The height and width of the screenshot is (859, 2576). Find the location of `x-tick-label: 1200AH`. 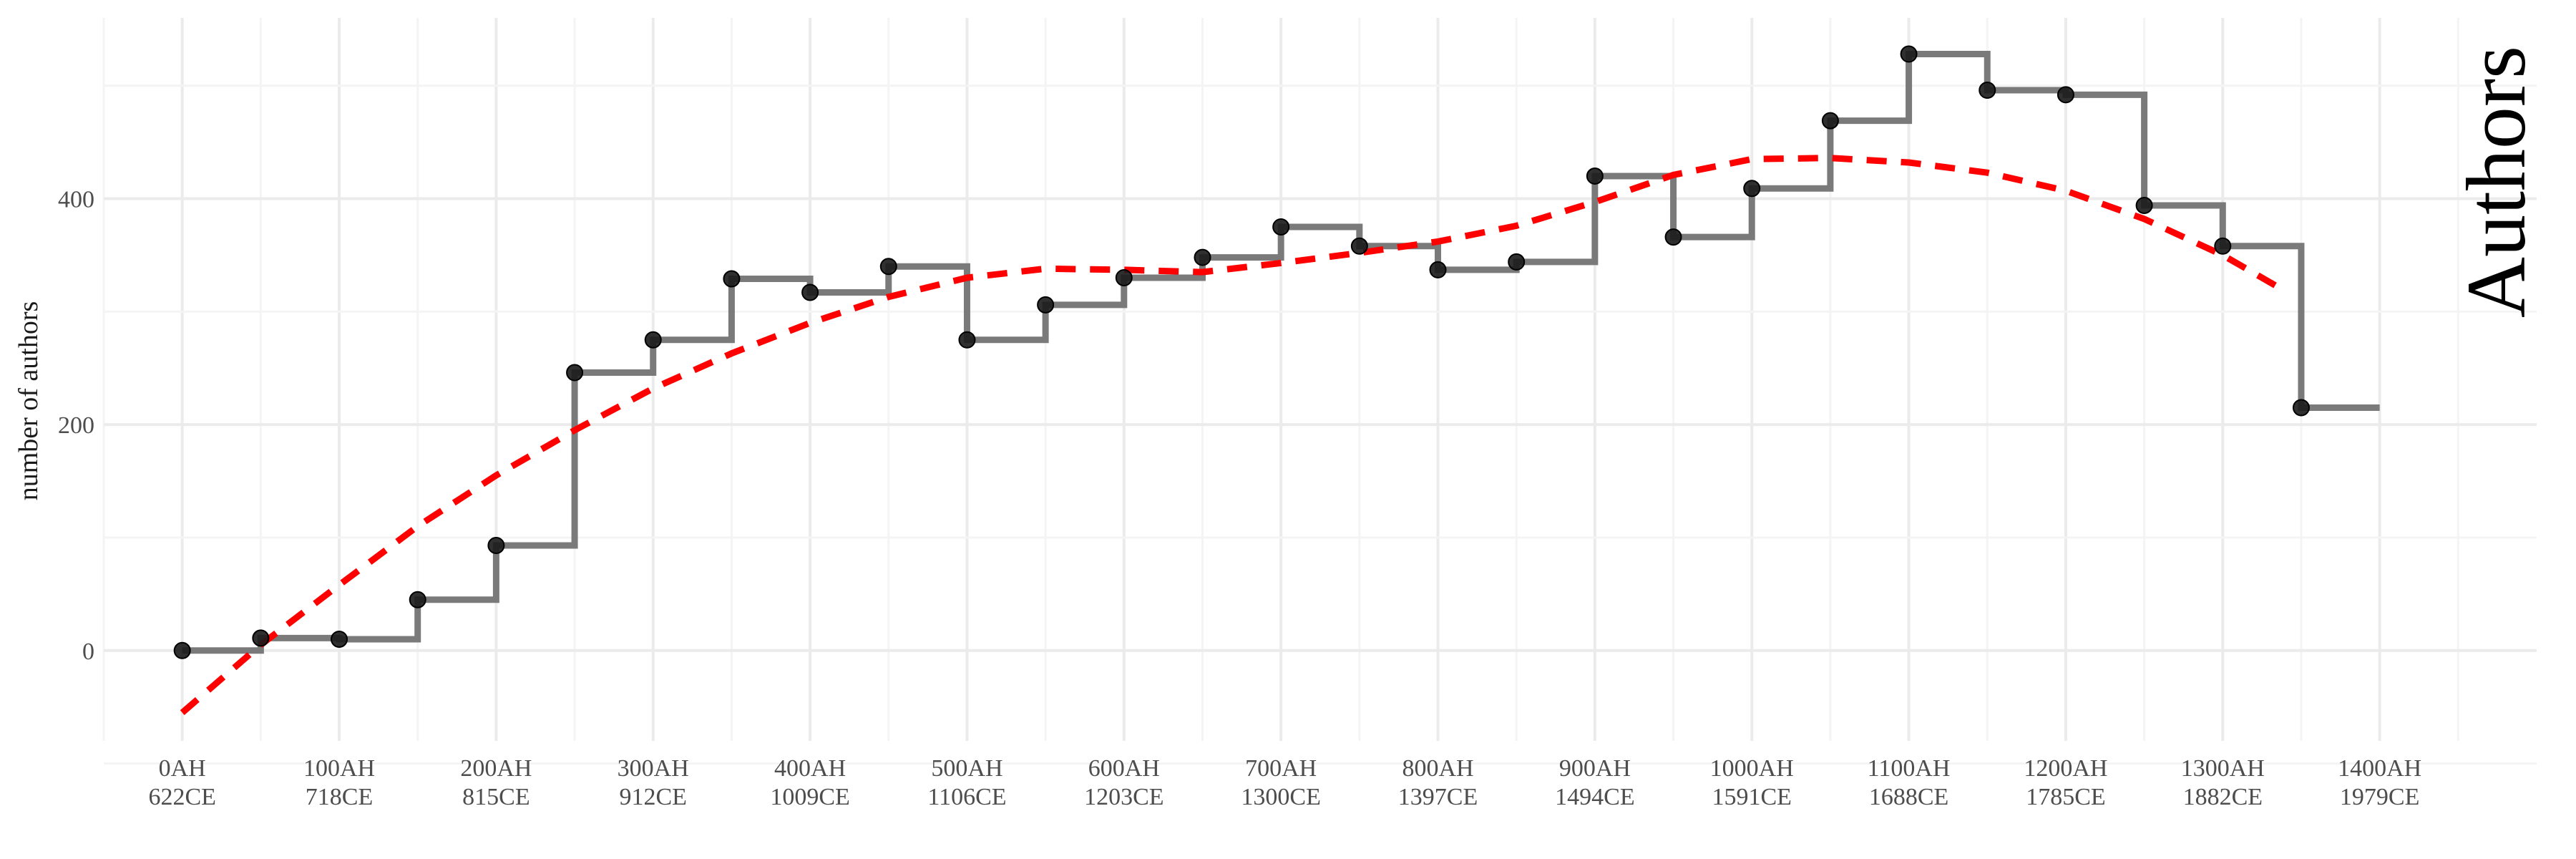

x-tick-label: 1200AH is located at coordinates (2065, 768).